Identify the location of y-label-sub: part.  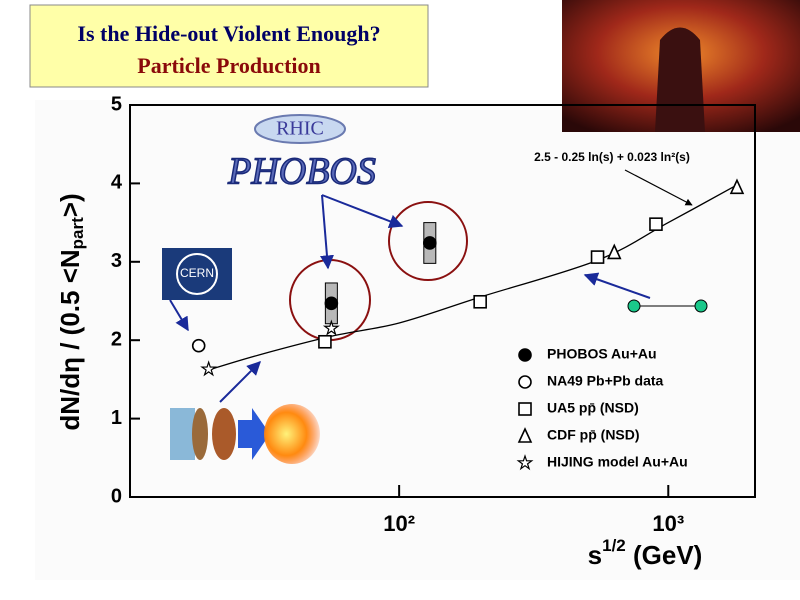
(77, 233).